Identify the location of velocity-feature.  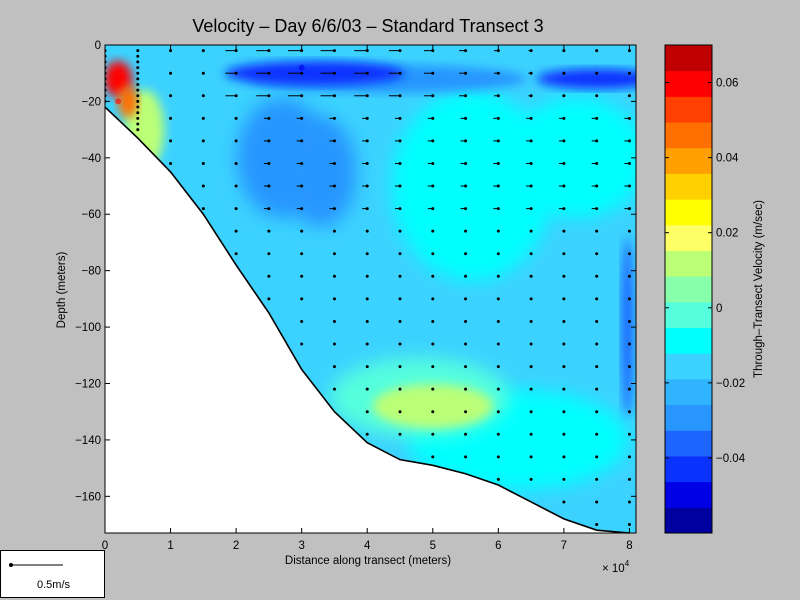
(118, 101).